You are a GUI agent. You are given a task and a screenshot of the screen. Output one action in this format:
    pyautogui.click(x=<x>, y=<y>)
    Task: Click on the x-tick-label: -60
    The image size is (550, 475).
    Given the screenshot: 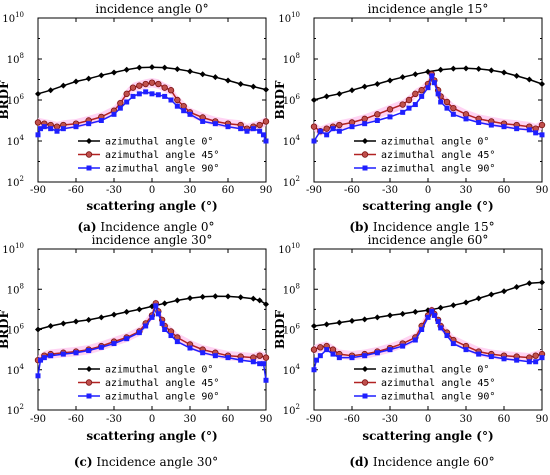 What is the action you would take?
    pyautogui.click(x=76, y=419)
    